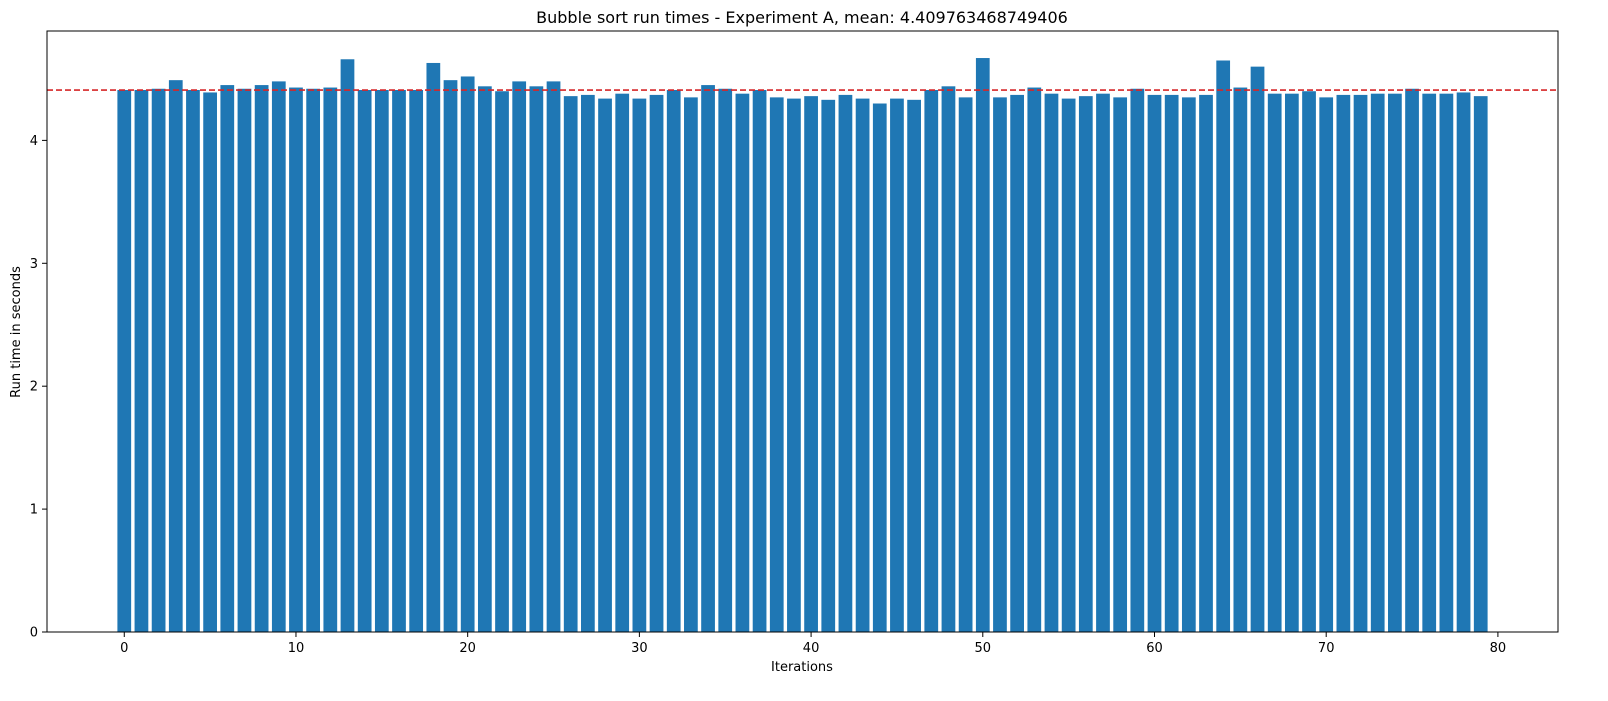  Describe the element at coordinates (34, 387) in the screenshot. I see `y-tick-label: 2` at that location.